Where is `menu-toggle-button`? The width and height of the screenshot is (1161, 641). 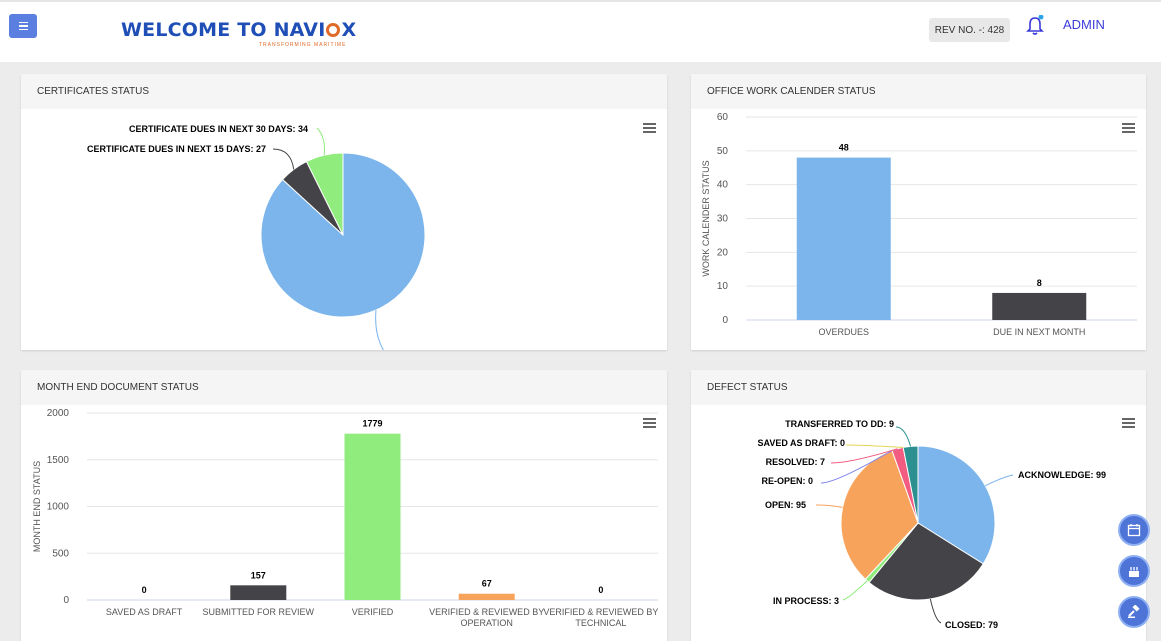 menu-toggle-button is located at coordinates (23, 26).